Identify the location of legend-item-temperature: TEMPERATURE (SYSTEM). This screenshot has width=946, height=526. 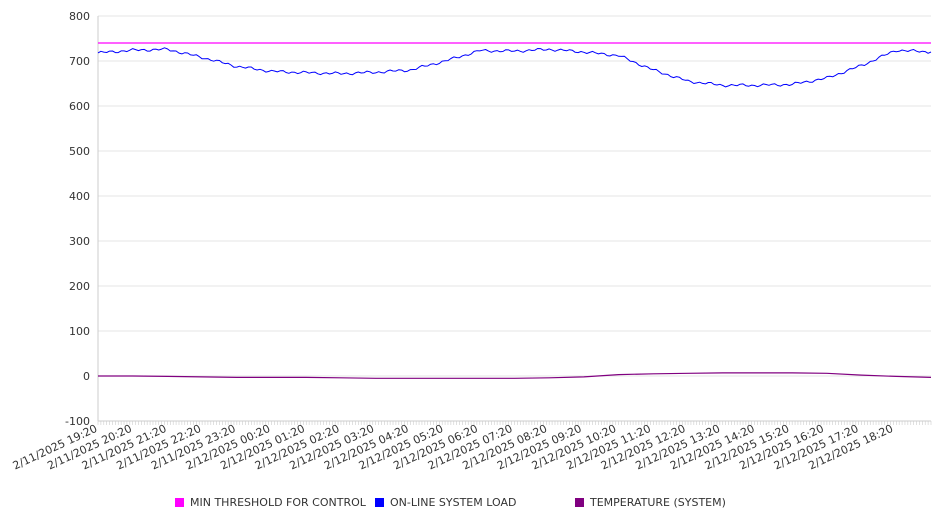
(650, 502).